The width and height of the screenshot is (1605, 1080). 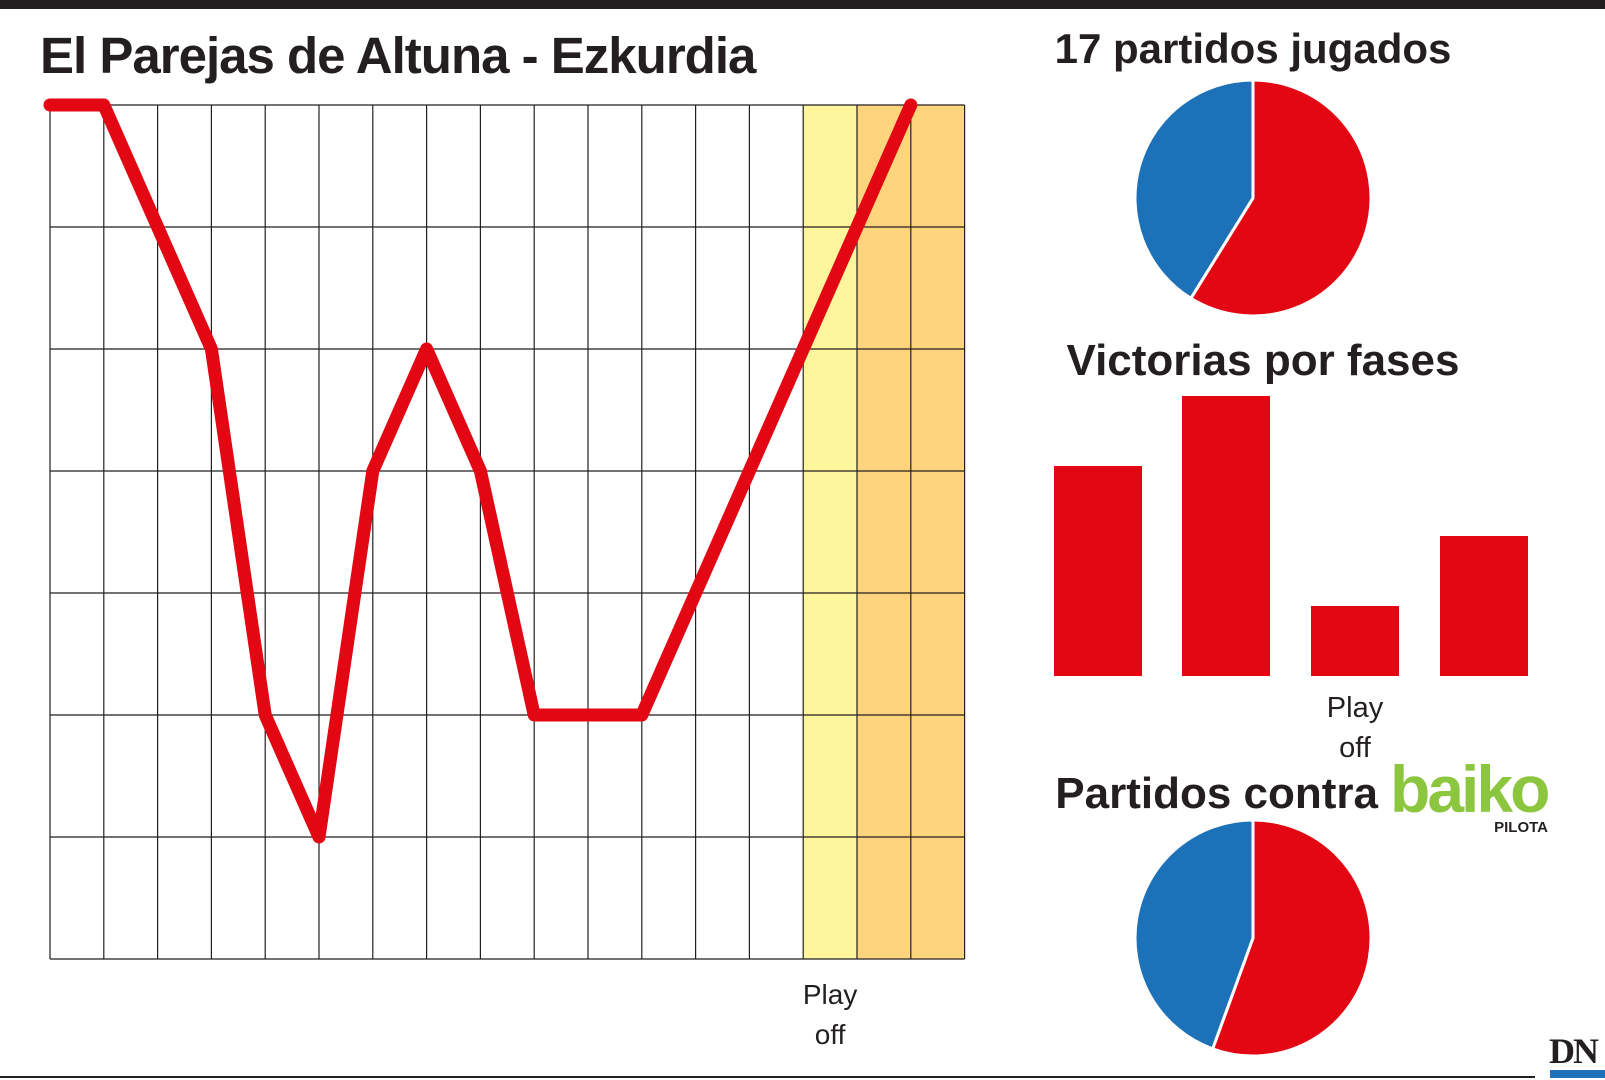 What do you see at coordinates (1355, 748) in the screenshot?
I see `bar-category-line: off` at bounding box center [1355, 748].